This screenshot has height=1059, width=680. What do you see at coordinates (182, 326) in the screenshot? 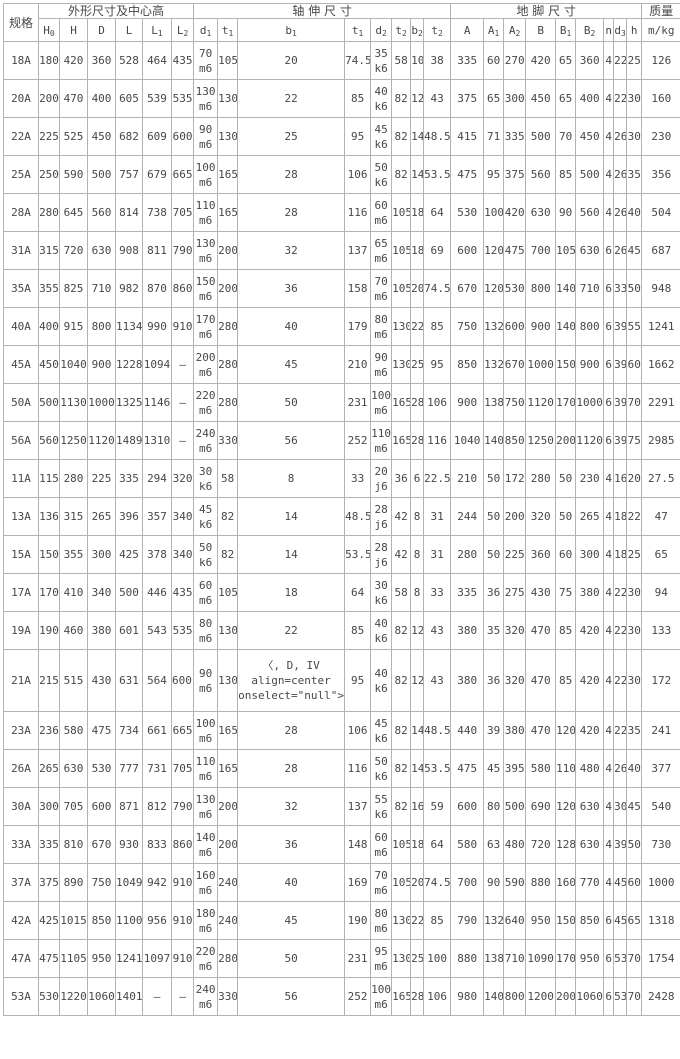
I see `value-cell: 910` at bounding box center [182, 326].